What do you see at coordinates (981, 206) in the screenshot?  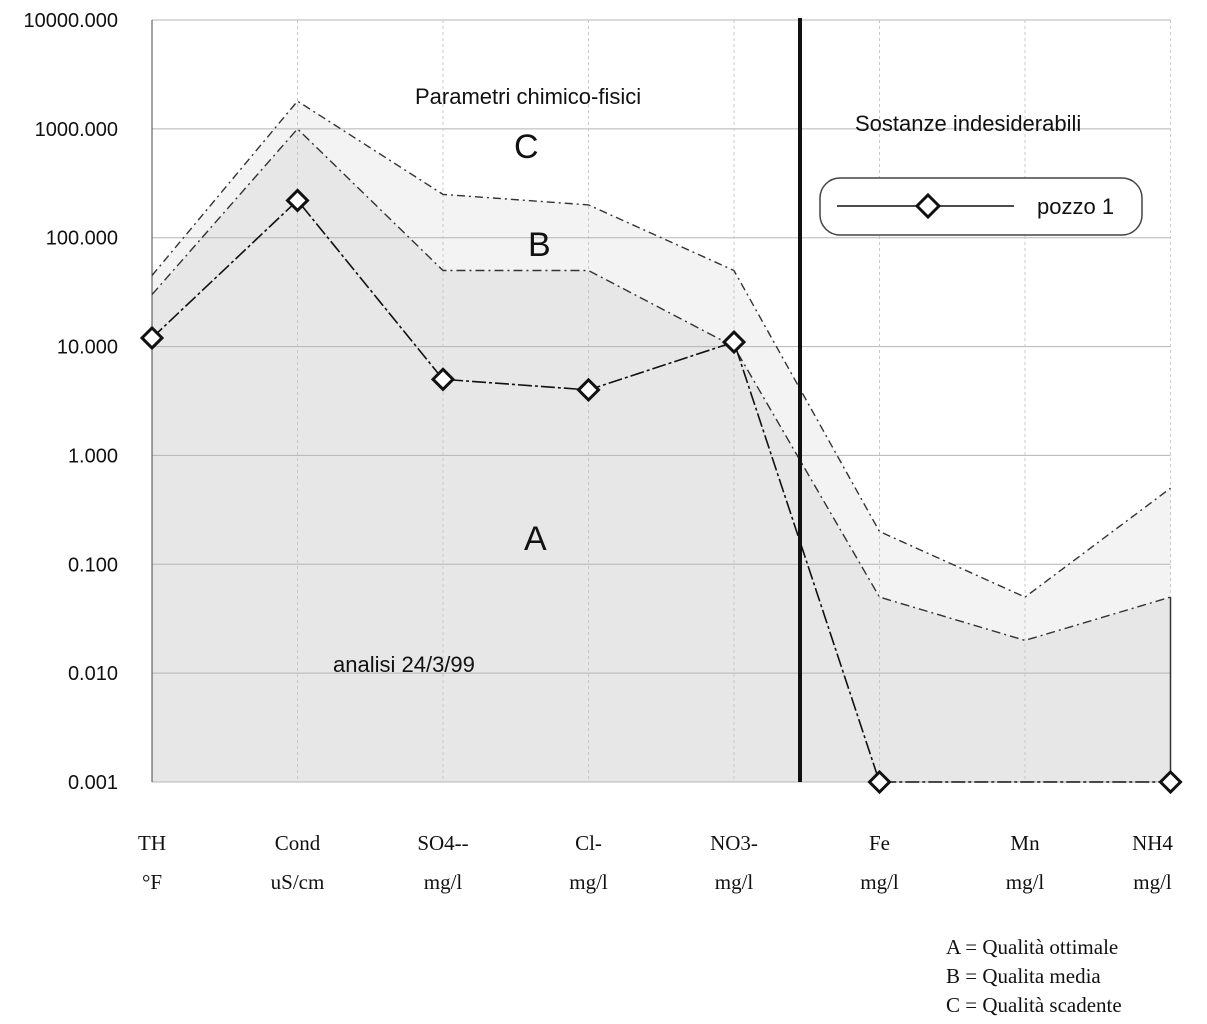 I see `legend: pozzo 1` at bounding box center [981, 206].